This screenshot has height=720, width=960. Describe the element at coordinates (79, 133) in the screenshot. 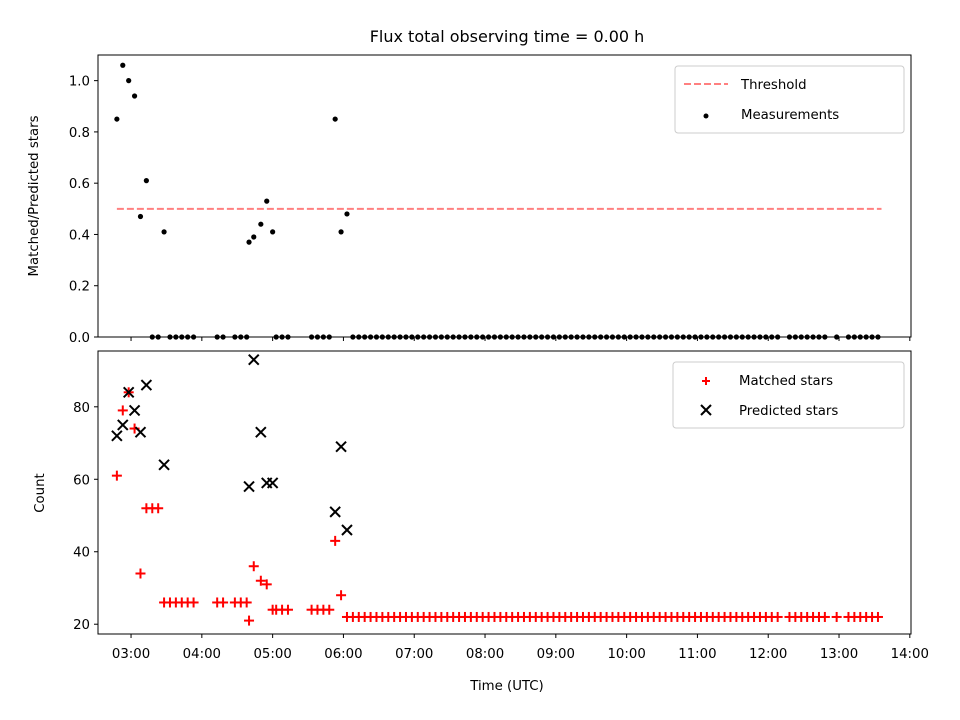

I see `top-y-tick-label: 0.8` at that location.